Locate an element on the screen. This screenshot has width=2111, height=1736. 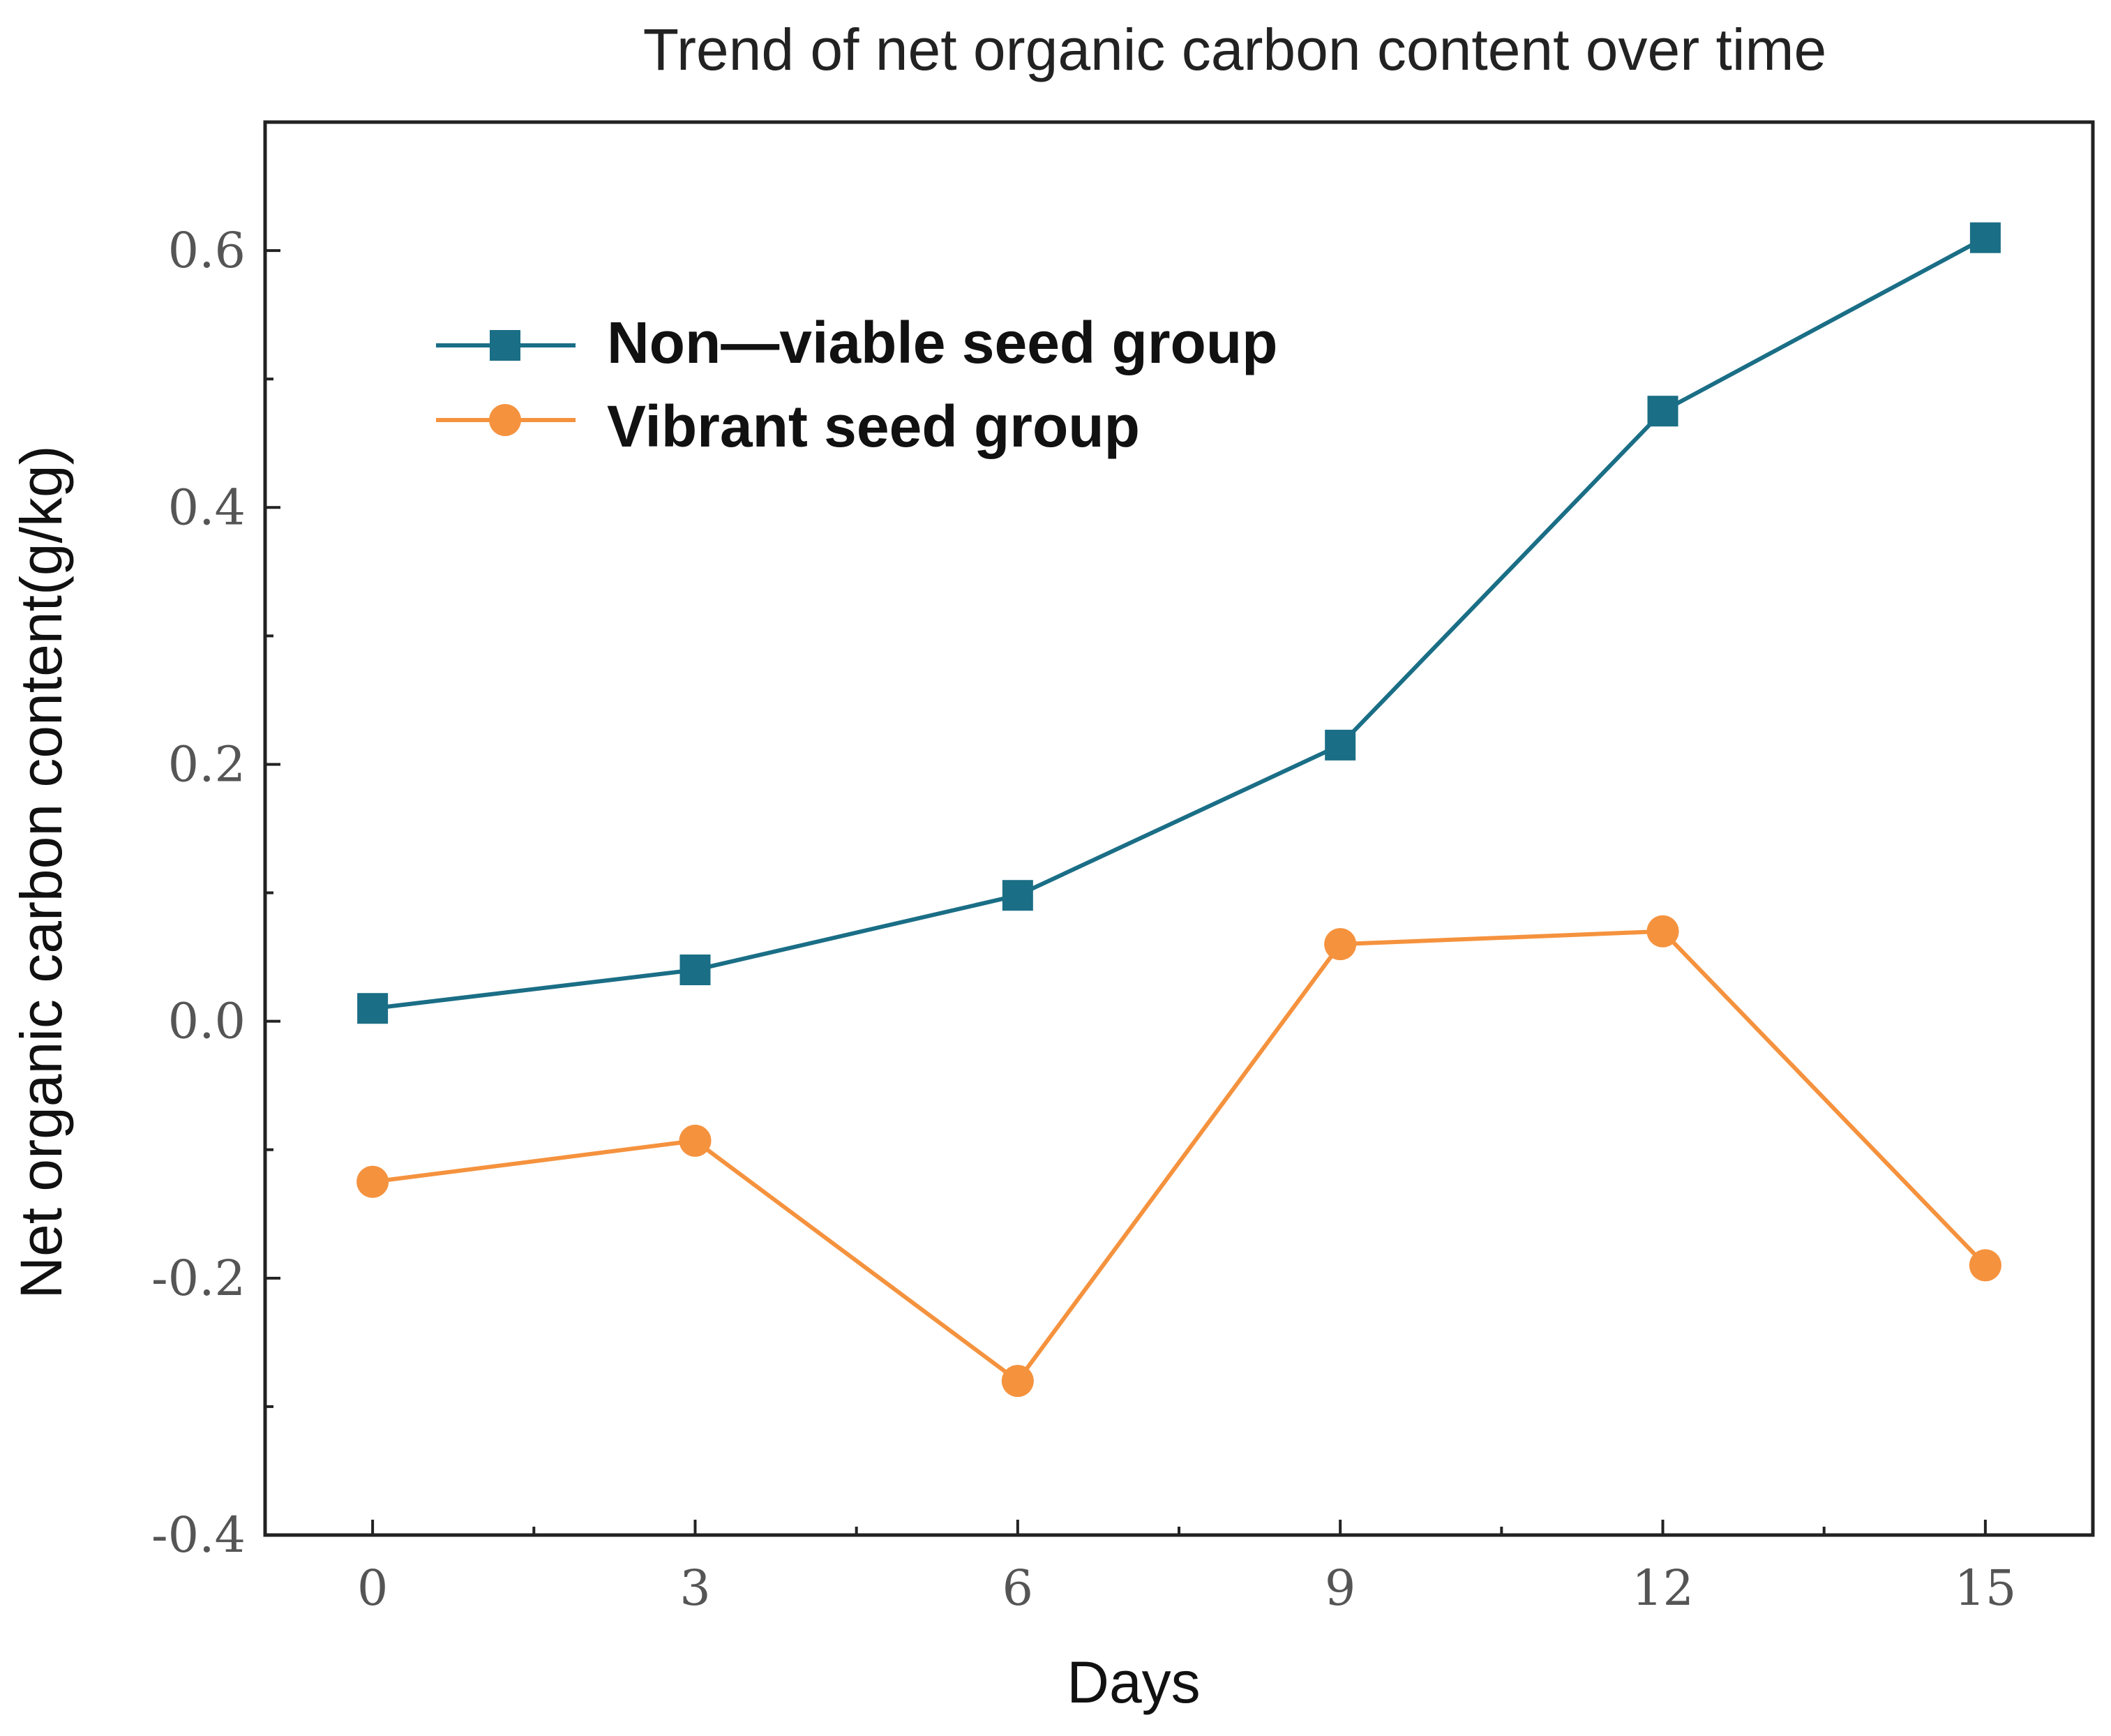
y-tick-label: 0.6 is located at coordinates (207, 250).